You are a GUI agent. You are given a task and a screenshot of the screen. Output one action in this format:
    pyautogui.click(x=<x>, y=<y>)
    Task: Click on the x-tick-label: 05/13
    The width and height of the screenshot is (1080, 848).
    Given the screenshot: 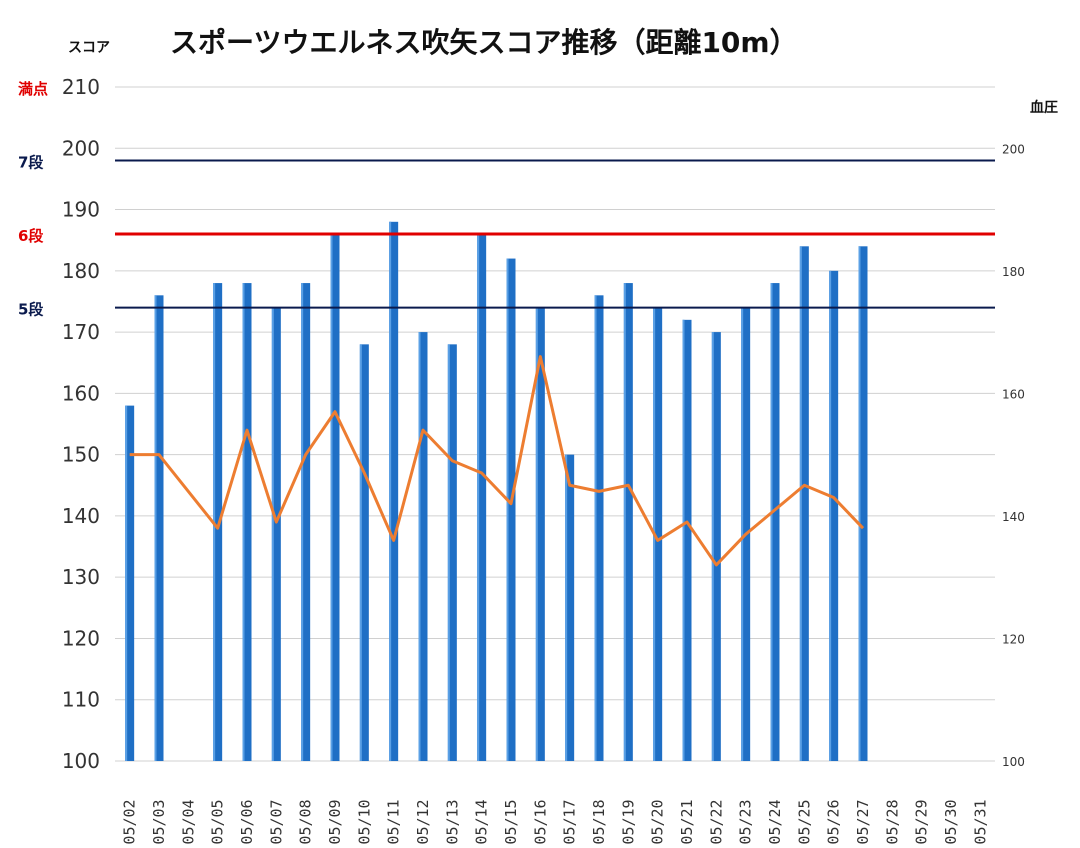 What is the action you would take?
    pyautogui.click(x=452, y=821)
    